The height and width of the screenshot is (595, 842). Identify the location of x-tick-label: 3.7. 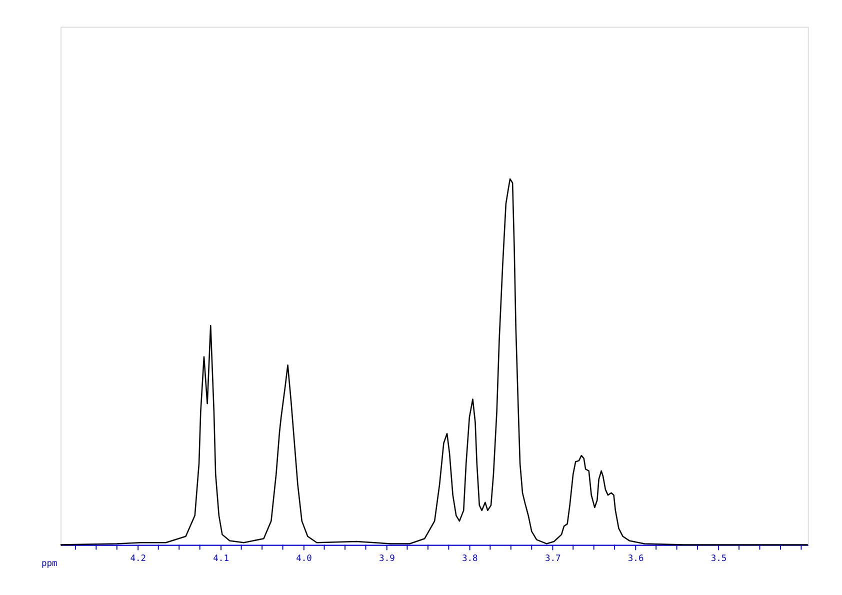
(552, 559).